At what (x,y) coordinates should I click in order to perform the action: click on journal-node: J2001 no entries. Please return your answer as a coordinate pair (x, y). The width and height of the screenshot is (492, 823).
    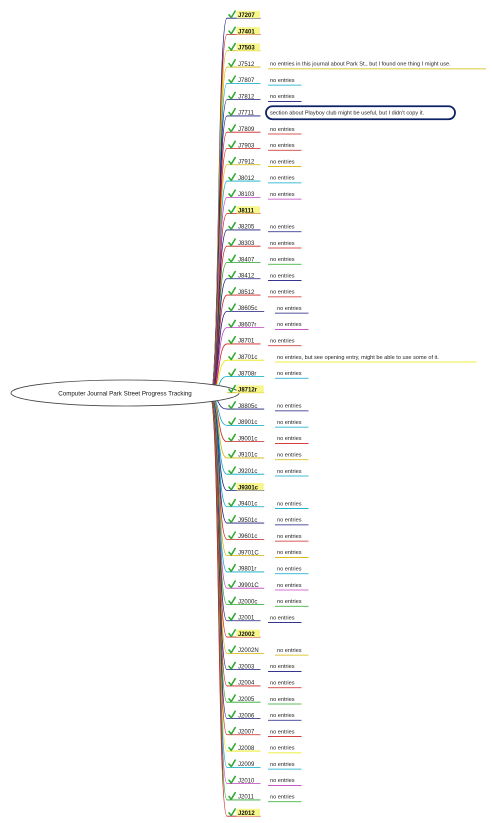
    Looking at the image, I should click on (264, 617).